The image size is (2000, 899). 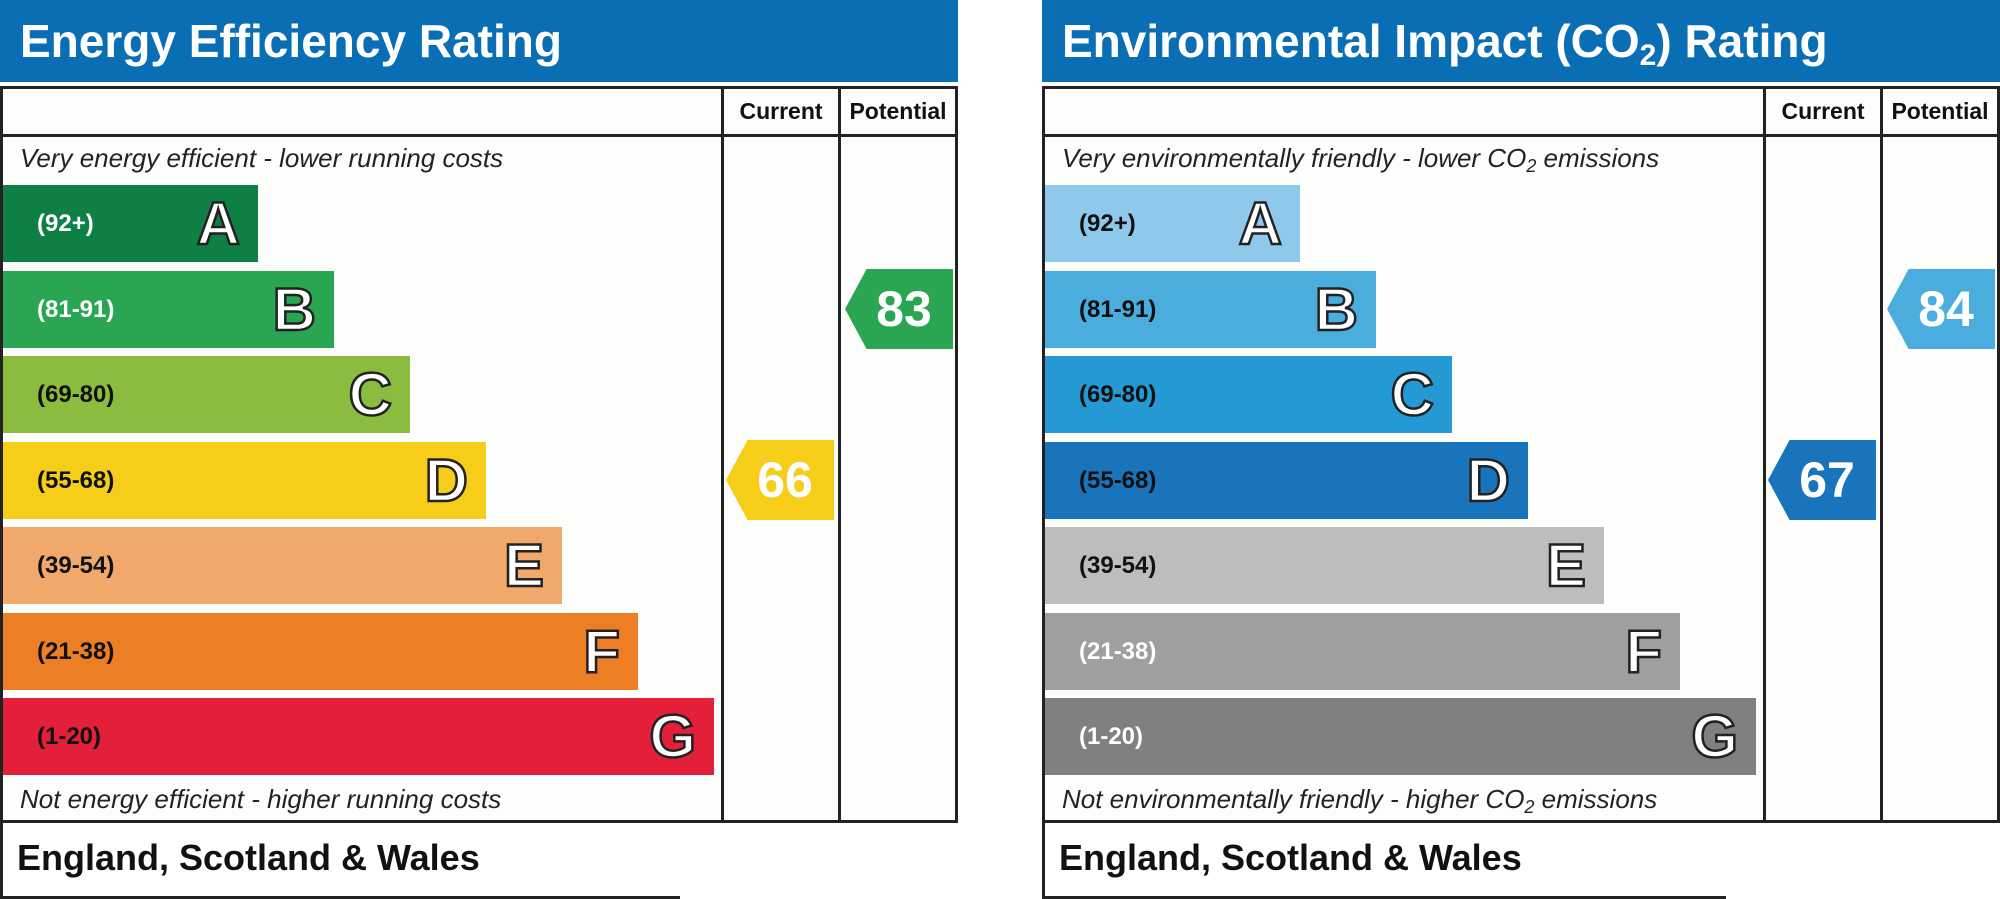 I want to click on caption-part: Very environmentally friendly - lower CO, so click(x=1294, y=158).